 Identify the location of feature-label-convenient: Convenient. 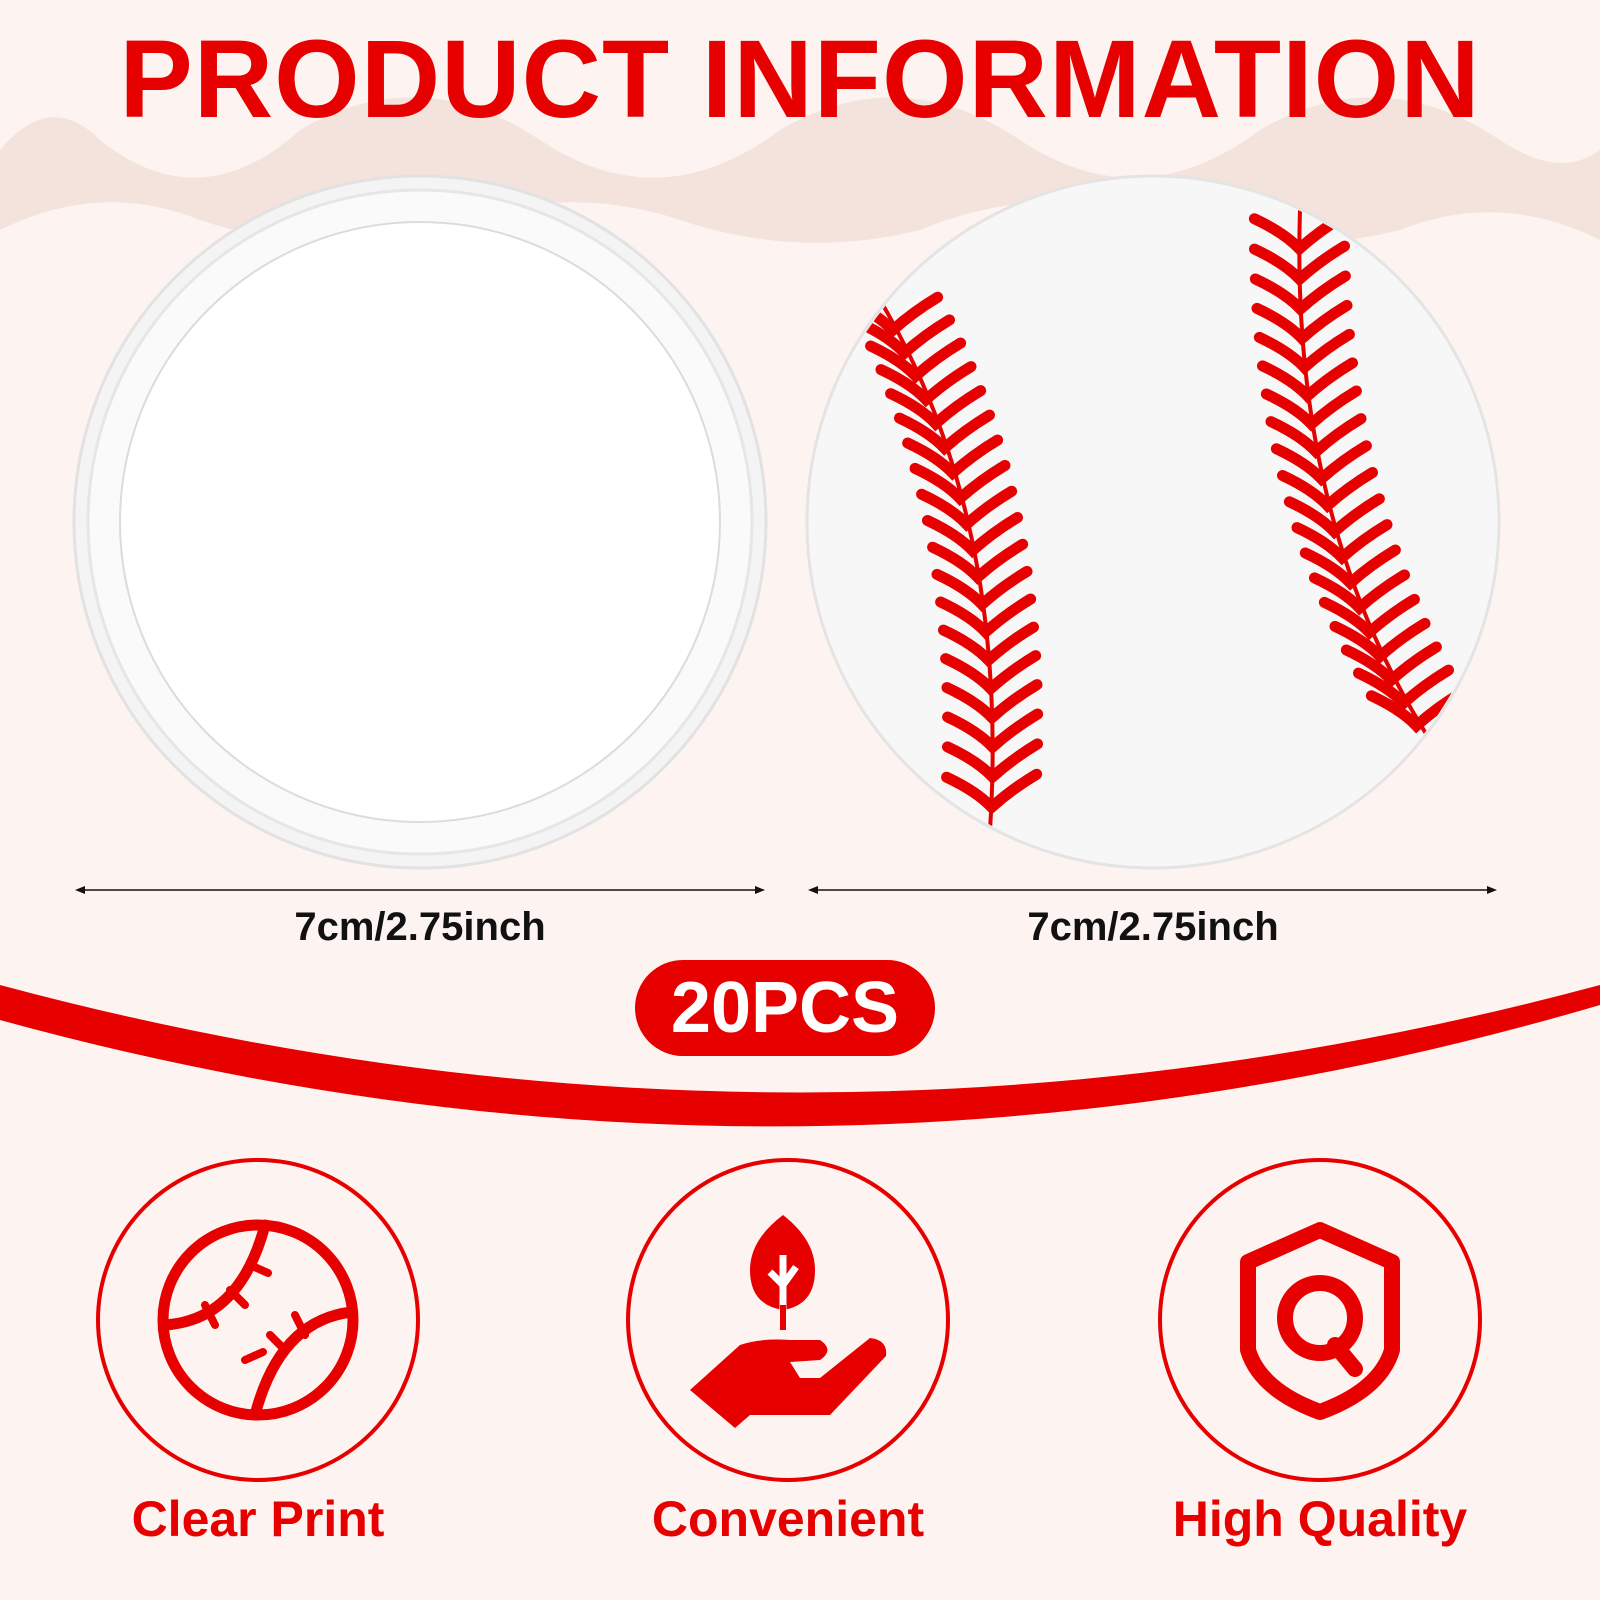
(788, 1519).